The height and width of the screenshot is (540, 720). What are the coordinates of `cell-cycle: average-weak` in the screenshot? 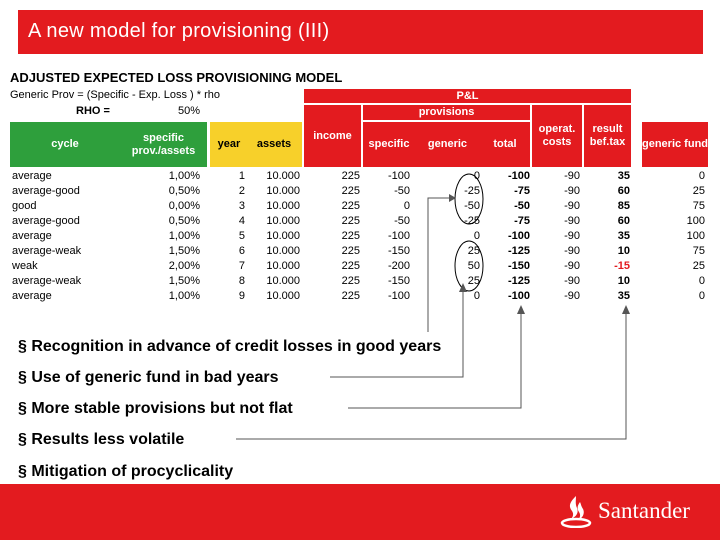 It's located at (47, 251).